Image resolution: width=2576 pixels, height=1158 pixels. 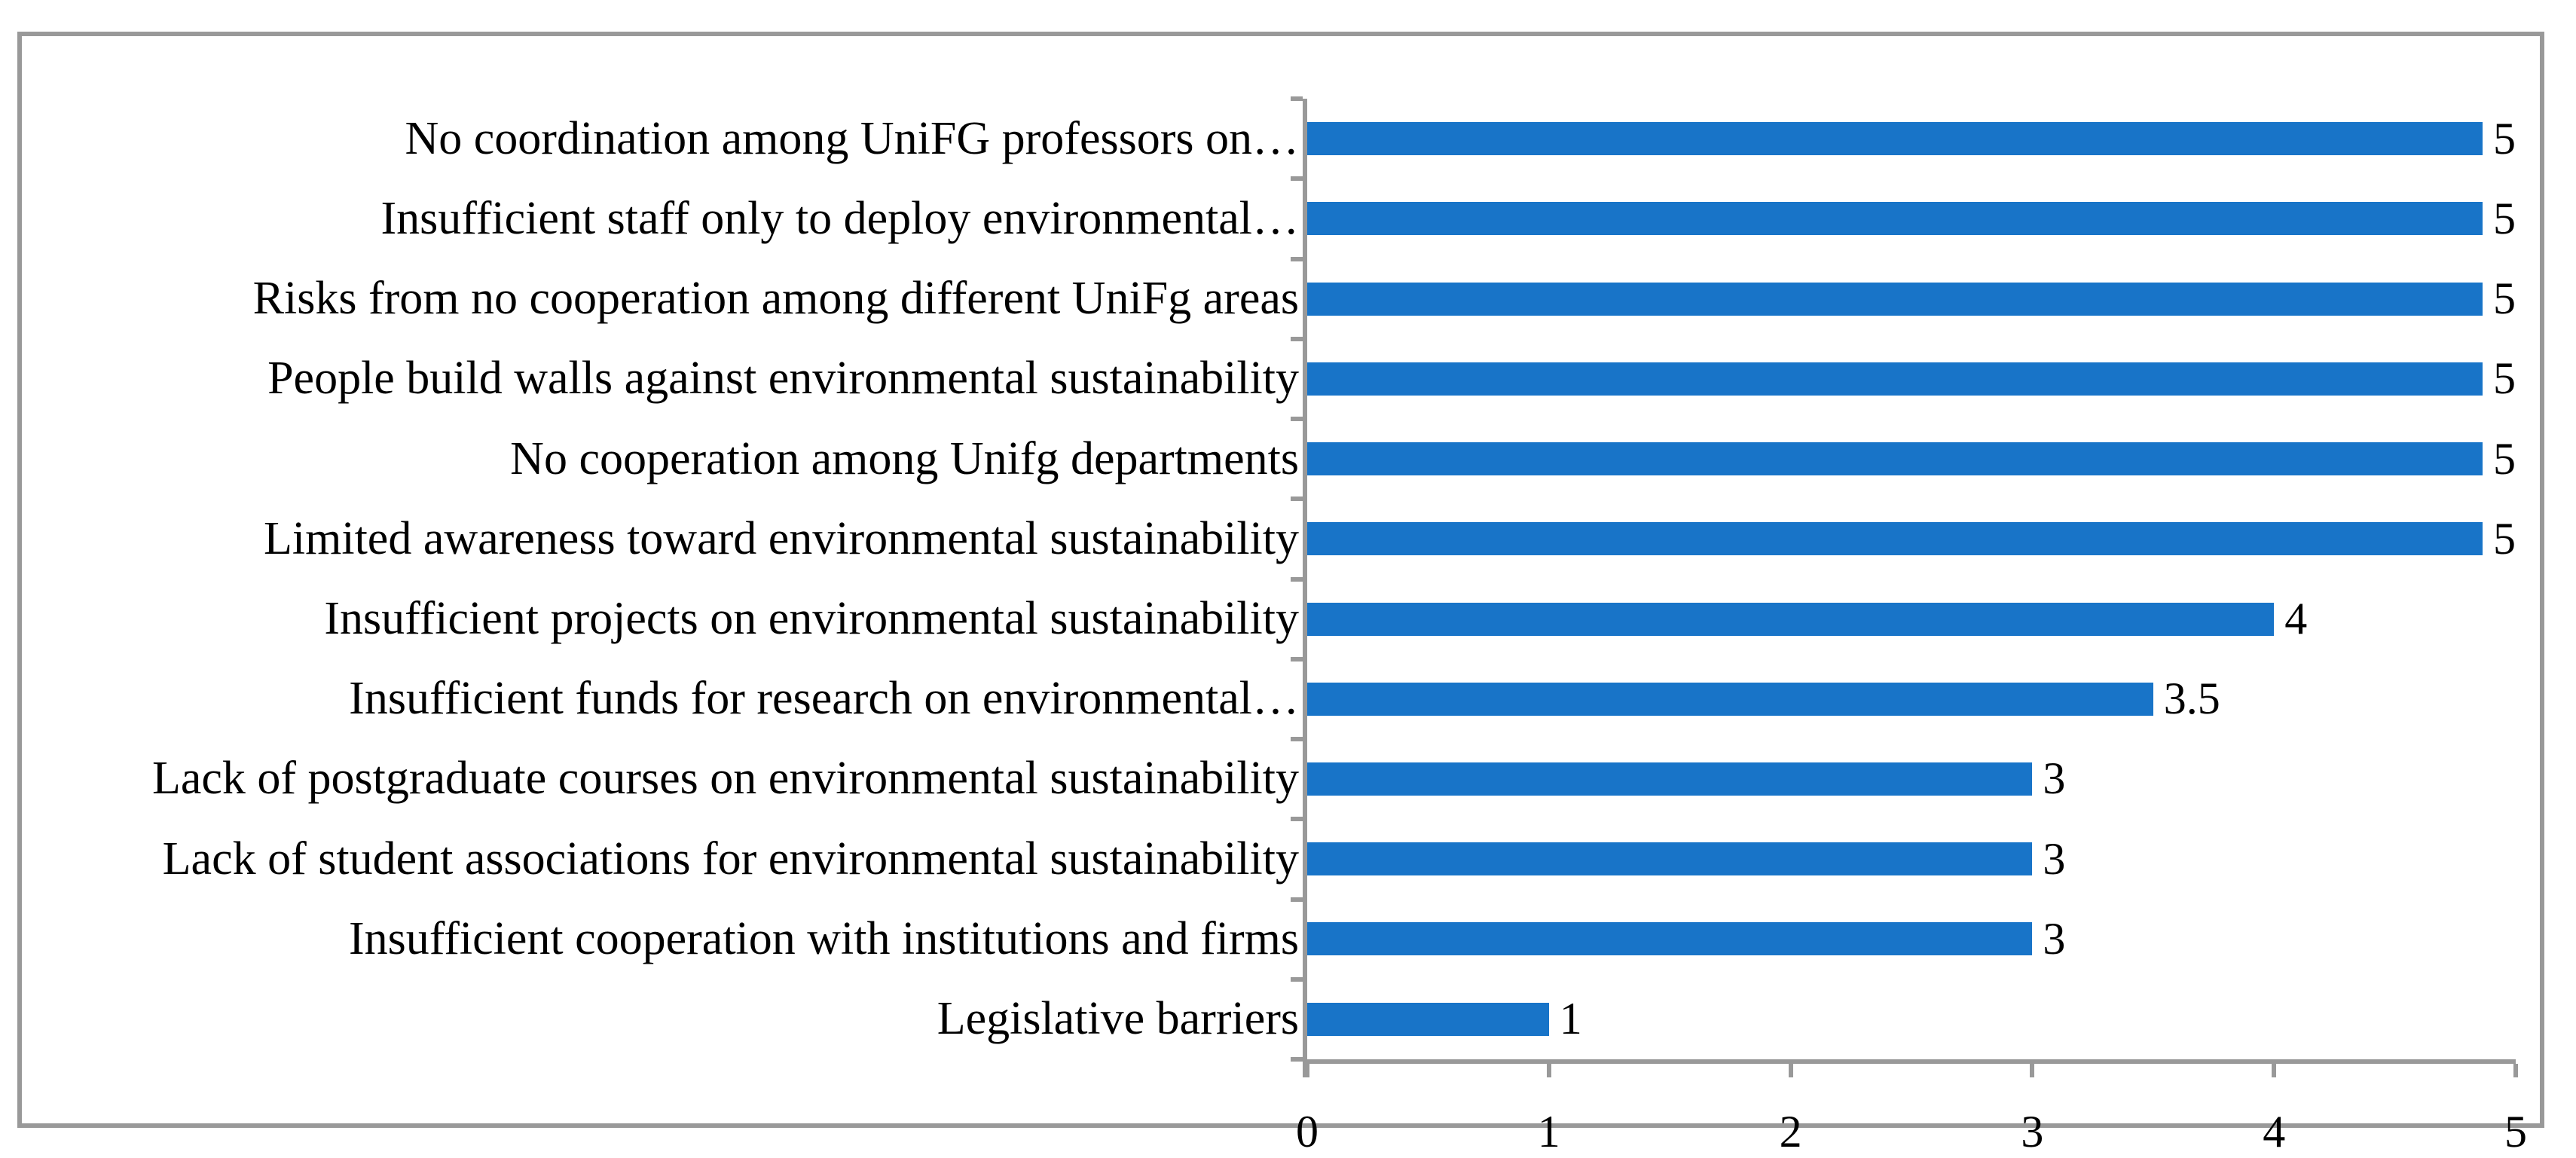 I want to click on bar-value-label: 3.5, so click(x=2191, y=699).